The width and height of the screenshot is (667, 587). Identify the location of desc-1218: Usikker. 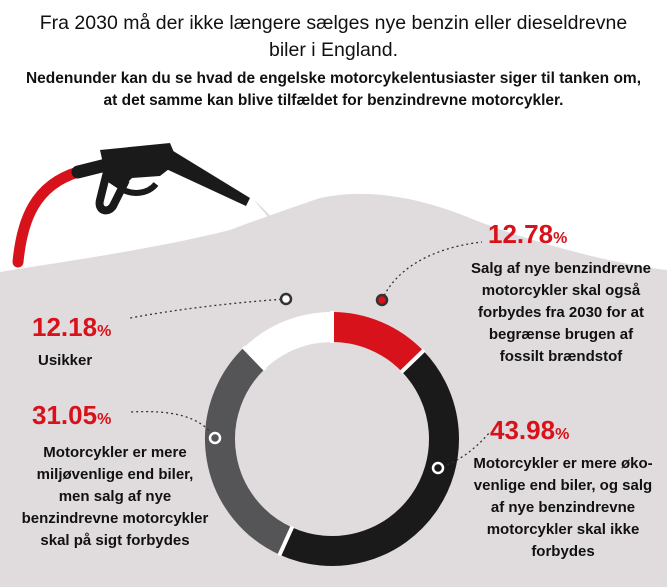
(65, 360).